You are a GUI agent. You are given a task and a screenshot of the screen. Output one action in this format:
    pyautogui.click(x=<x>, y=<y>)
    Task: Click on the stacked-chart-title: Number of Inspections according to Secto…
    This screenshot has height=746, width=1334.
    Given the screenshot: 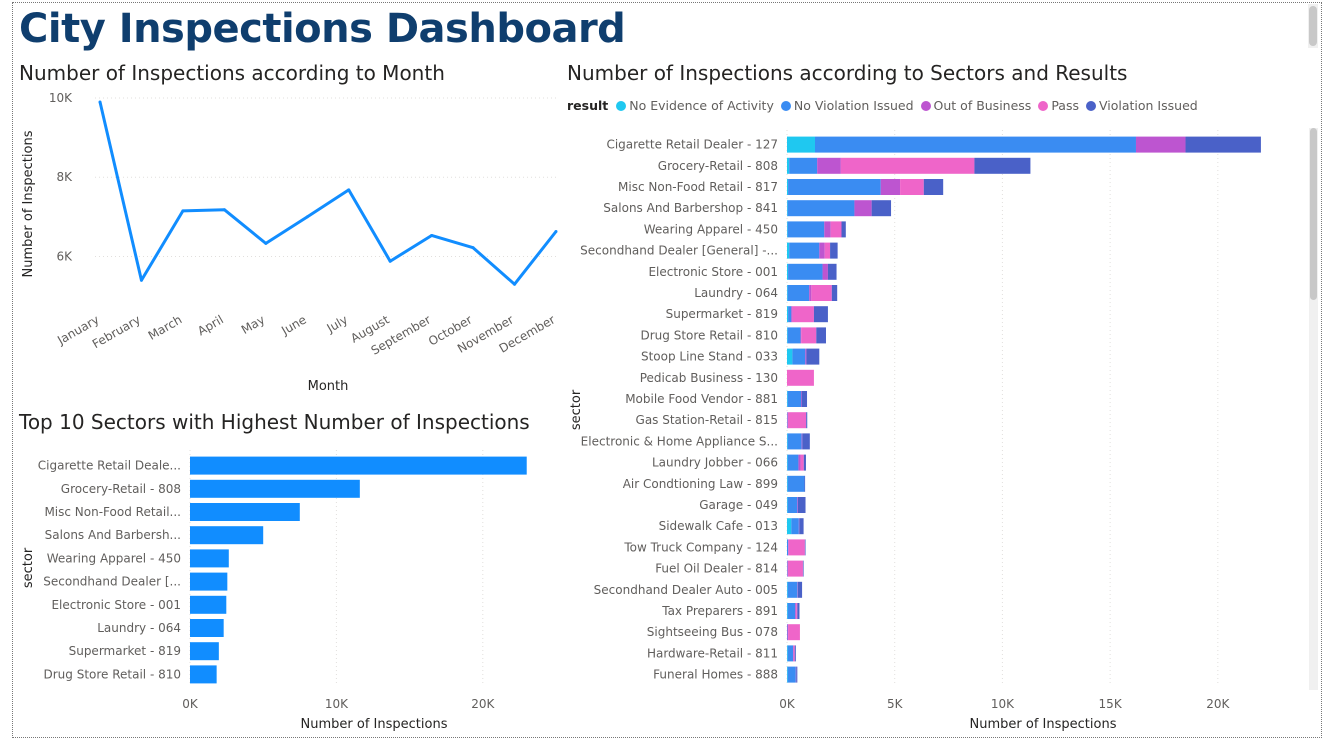 What is the action you would take?
    pyautogui.click(x=847, y=73)
    